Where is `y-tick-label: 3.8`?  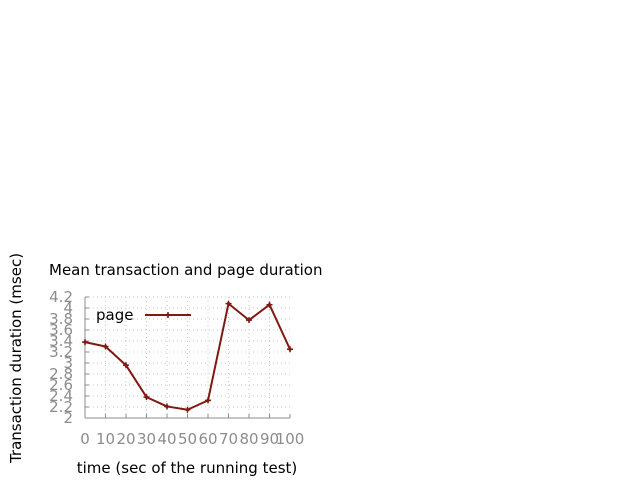
y-tick-label: 3.8 is located at coordinates (61, 319).